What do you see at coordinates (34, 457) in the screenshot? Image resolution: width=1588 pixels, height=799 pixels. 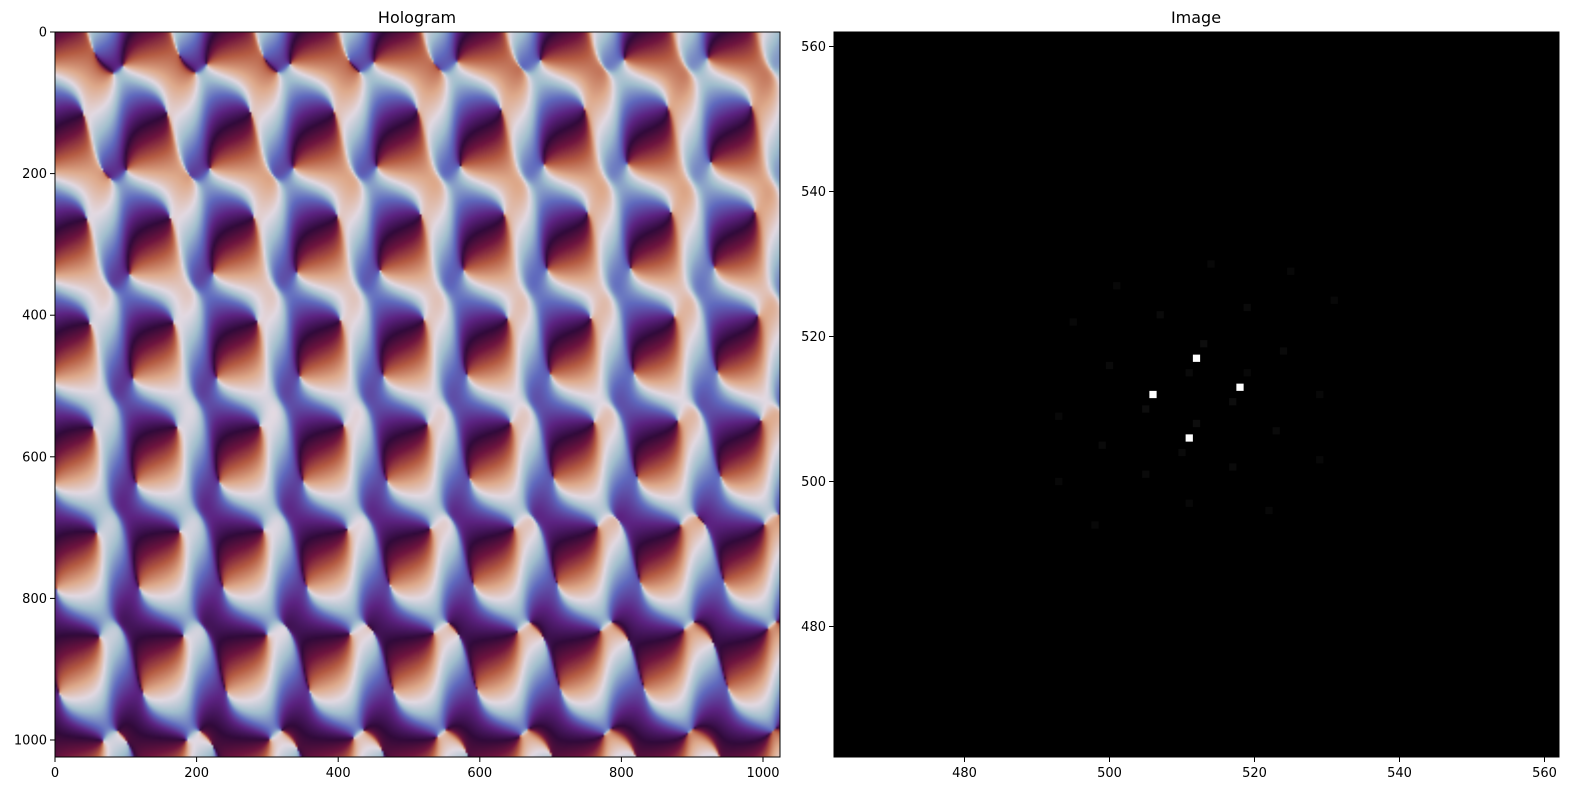 I see `hologram-y-tick-label: 600` at bounding box center [34, 457].